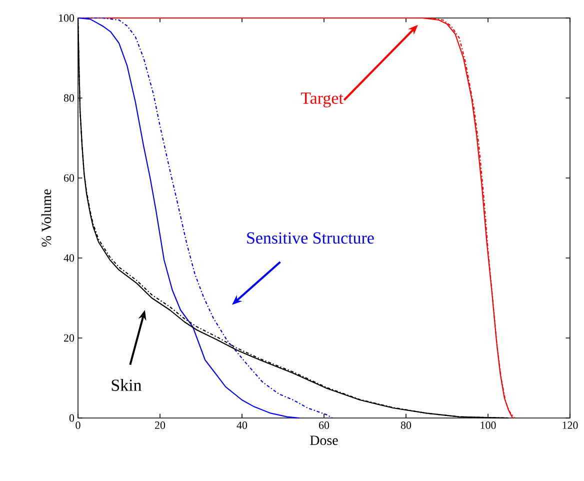  Describe the element at coordinates (406, 425) in the screenshot. I see `x-tick-label: 80` at that location.